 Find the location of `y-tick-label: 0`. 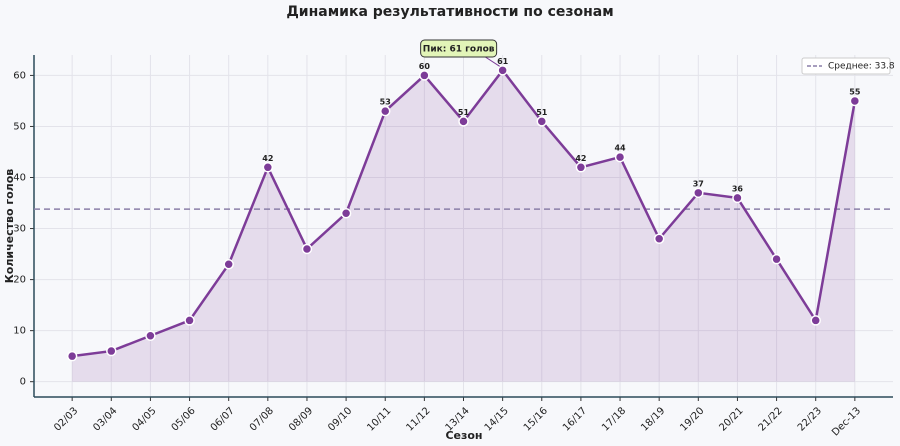

y-tick-label: 0 is located at coordinates (23, 382).